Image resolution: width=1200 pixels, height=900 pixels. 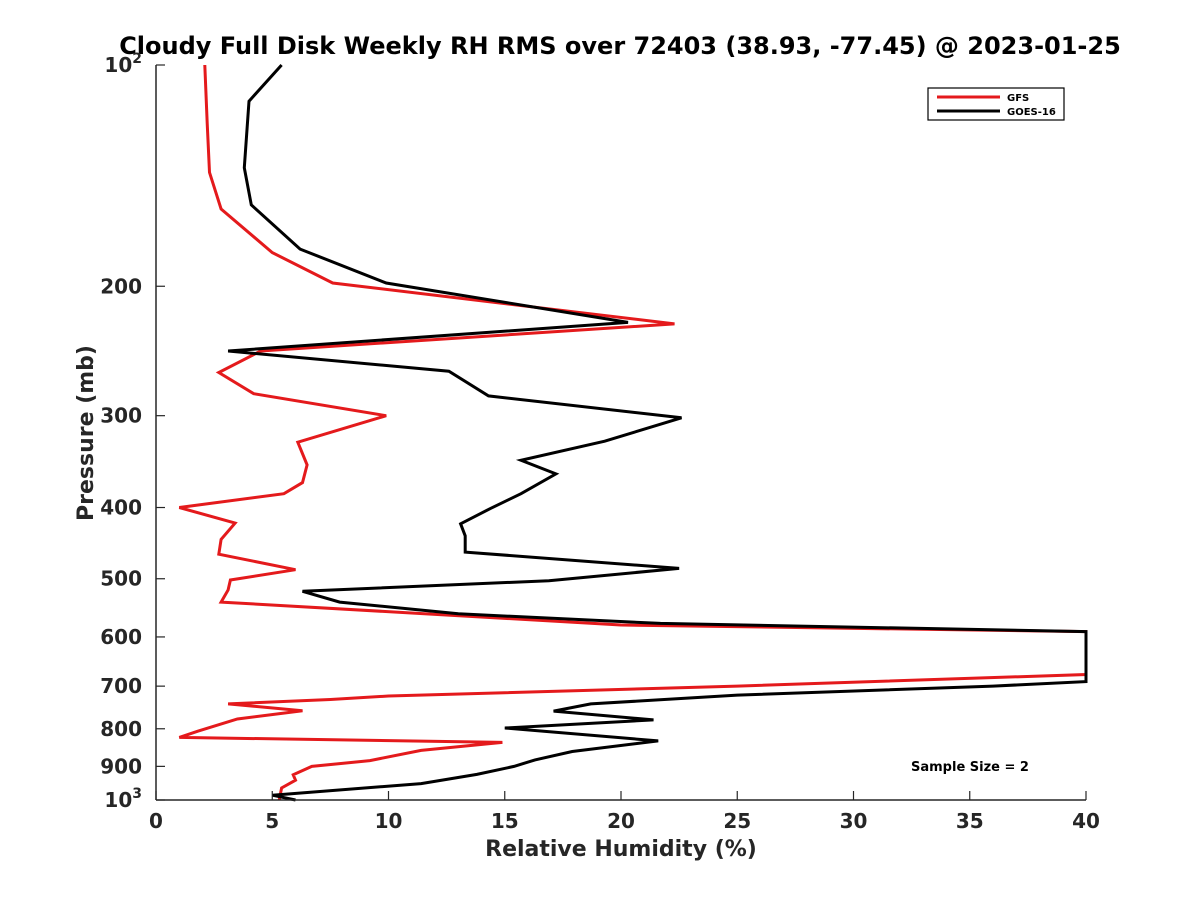 I want to click on x-tick-label: 15, so click(x=505, y=821).